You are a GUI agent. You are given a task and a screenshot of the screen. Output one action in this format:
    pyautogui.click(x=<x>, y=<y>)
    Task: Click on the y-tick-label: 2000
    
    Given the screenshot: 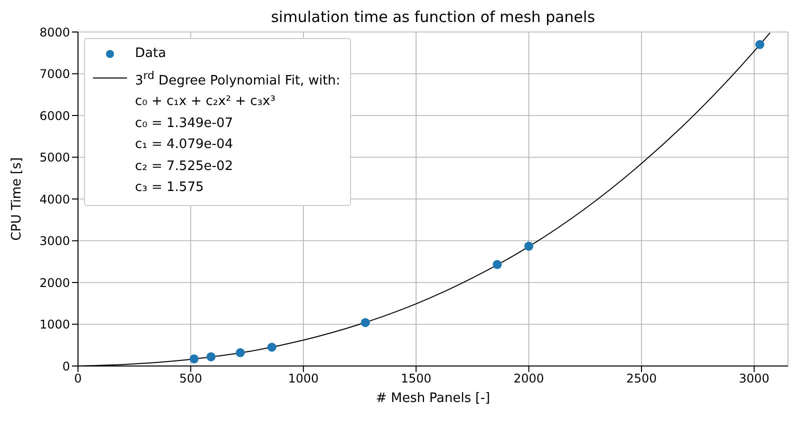 What is the action you would take?
    pyautogui.click(x=54, y=283)
    